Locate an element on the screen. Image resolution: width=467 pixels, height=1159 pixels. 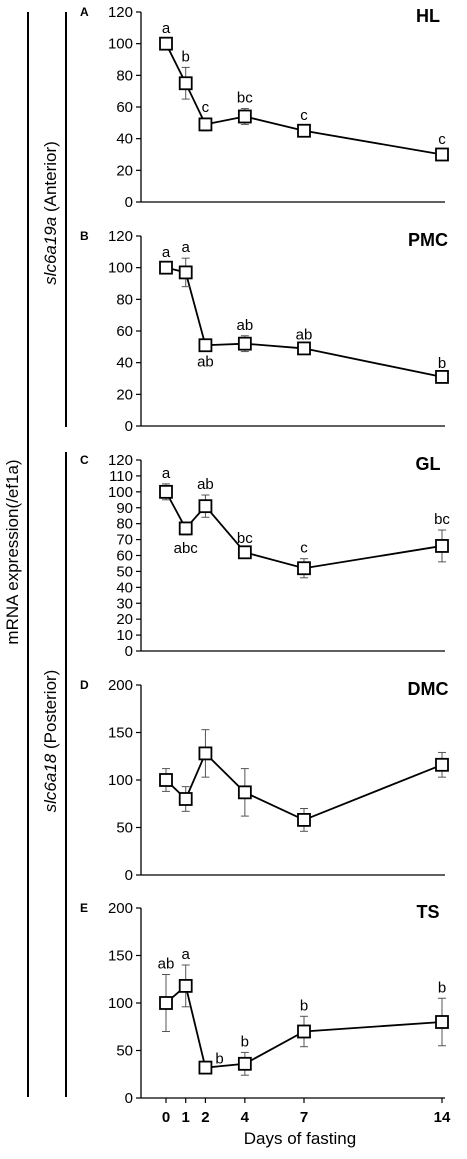
panel-title: GL is located at coordinates (428, 464).